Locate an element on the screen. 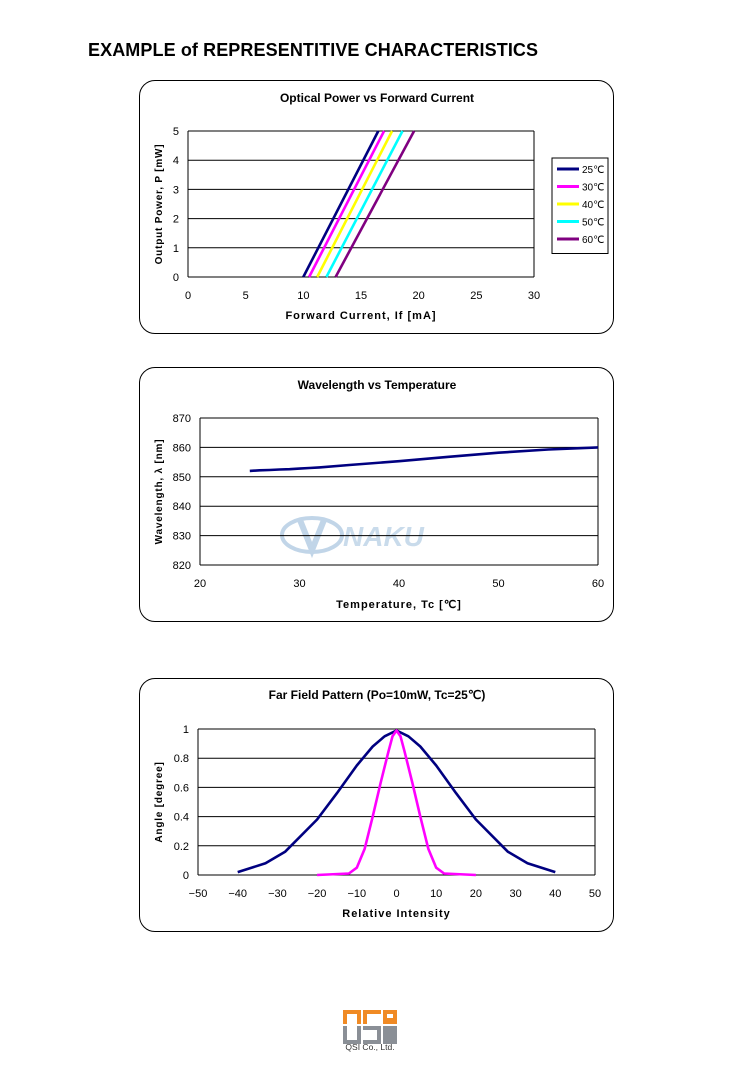 This screenshot has width=749, height=1070. x-tick-label: −10 is located at coordinates (356, 894).